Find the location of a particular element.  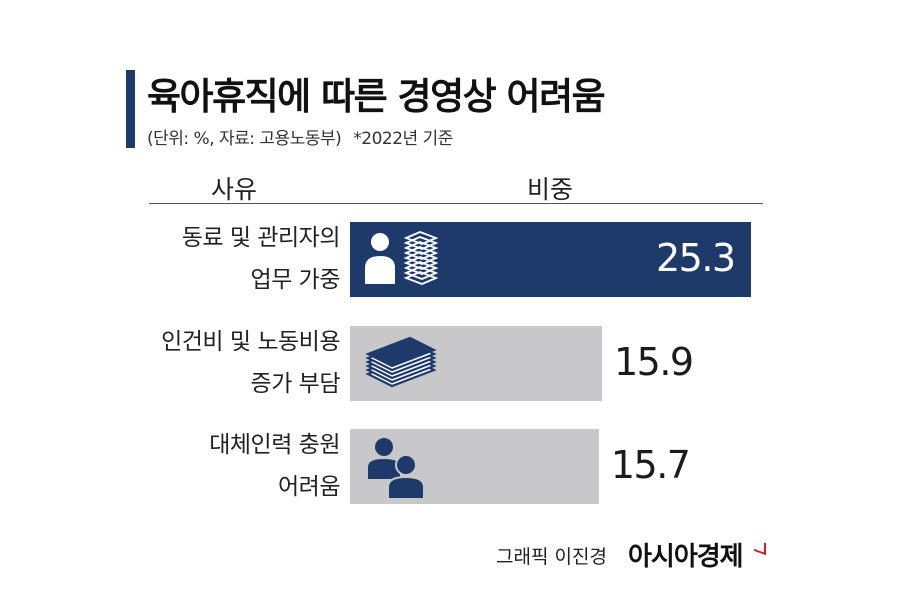

chart-title: 육아휴직에 따른 경영상 어려움 is located at coordinates (376, 96).